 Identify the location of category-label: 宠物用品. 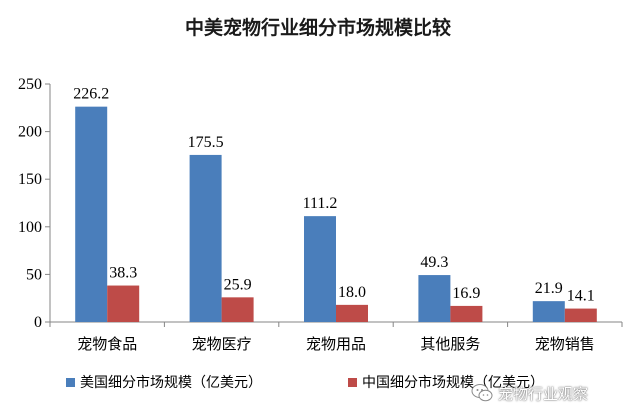
(336, 344).